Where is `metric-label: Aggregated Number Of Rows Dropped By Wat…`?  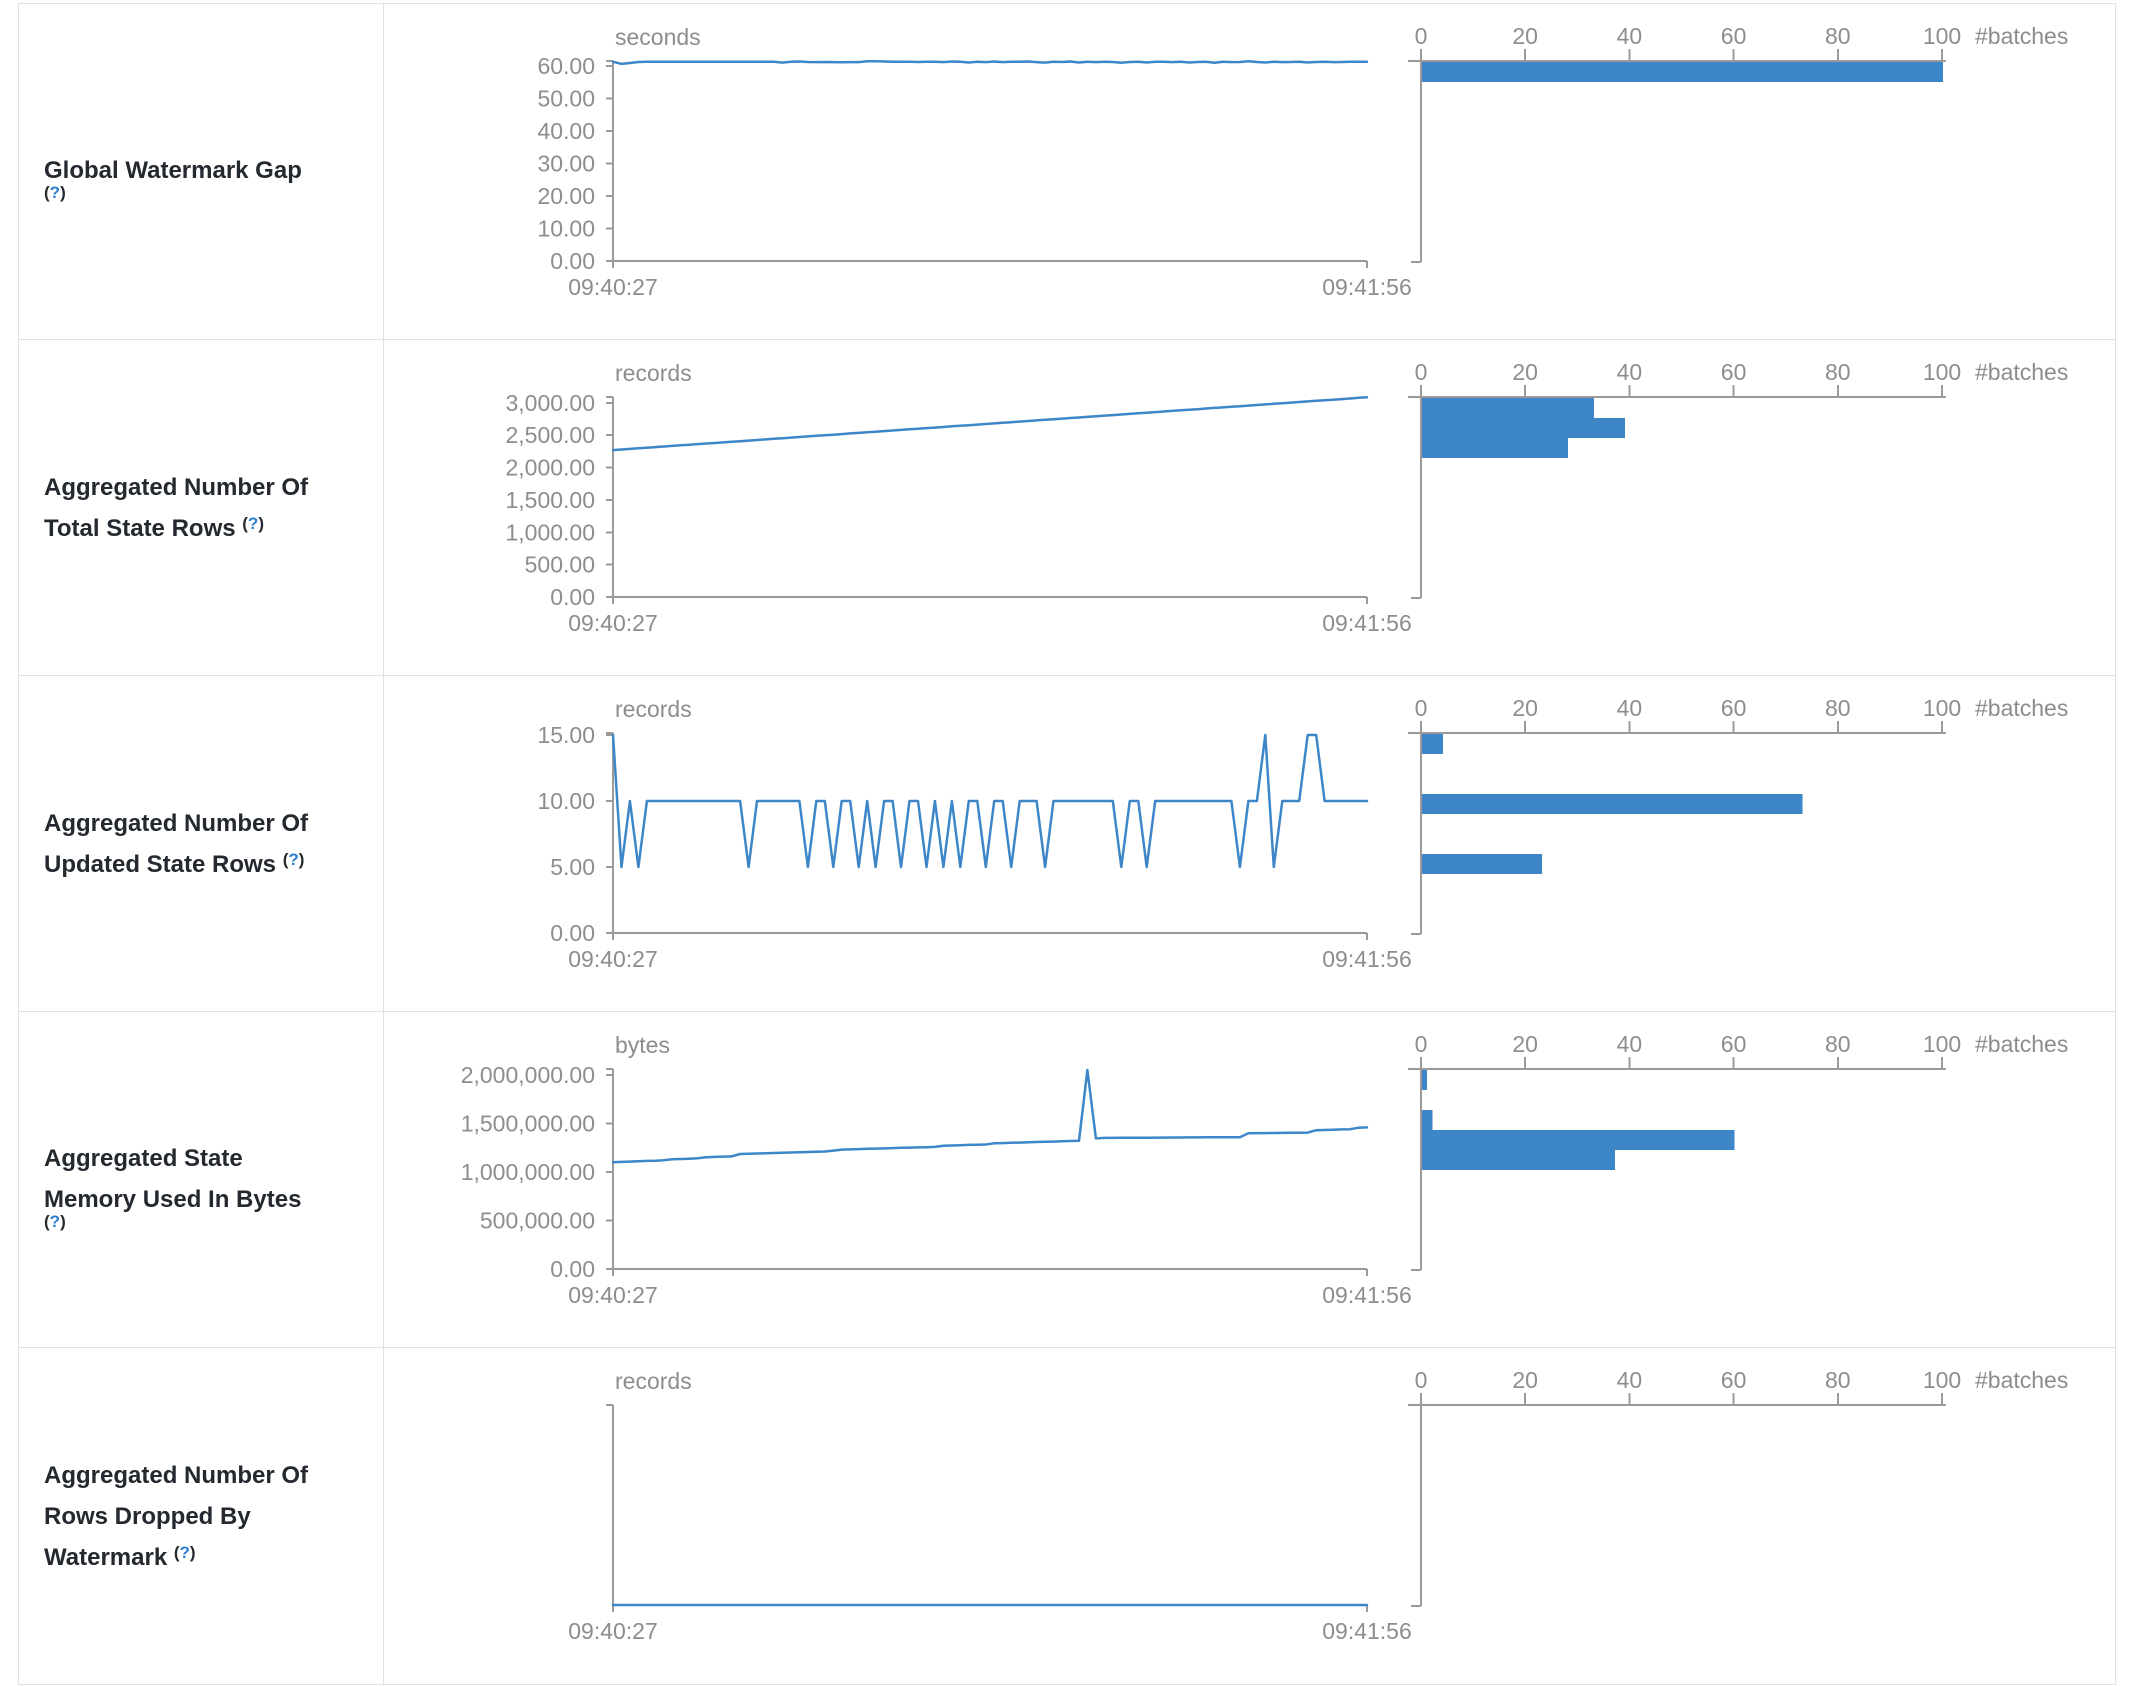
metric-label: Aggregated Number Of Rows Dropped By Wat… is located at coordinates (168, 1516).